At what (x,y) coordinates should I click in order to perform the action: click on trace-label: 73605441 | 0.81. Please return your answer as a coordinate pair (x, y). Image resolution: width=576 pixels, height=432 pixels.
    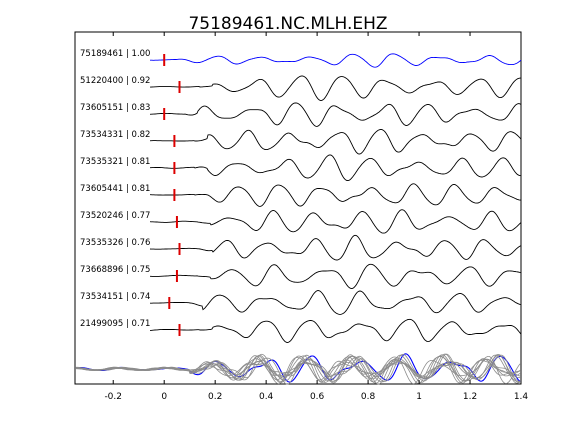
    Looking at the image, I should click on (115, 189).